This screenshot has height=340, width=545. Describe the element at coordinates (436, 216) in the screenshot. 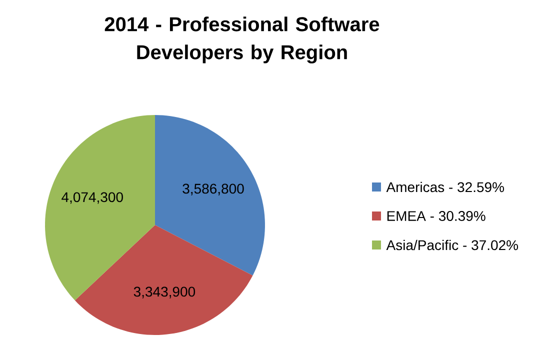

I see `legend-label: EMEA - 30.39%` at that location.